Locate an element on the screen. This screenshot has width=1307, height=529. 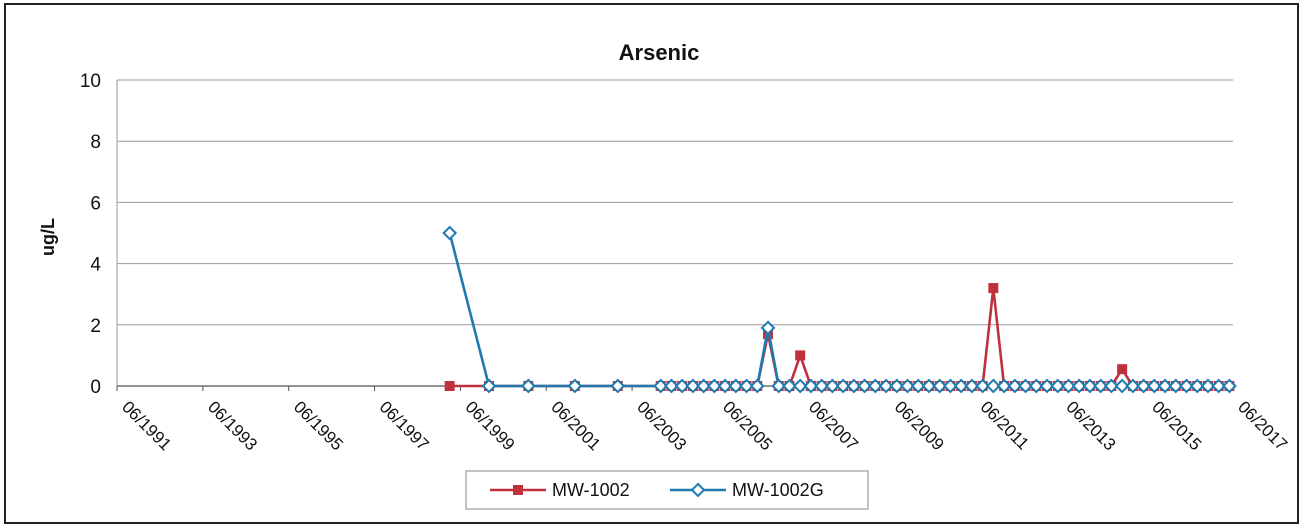
chart-title: Arsenic is located at coordinates (659, 52).